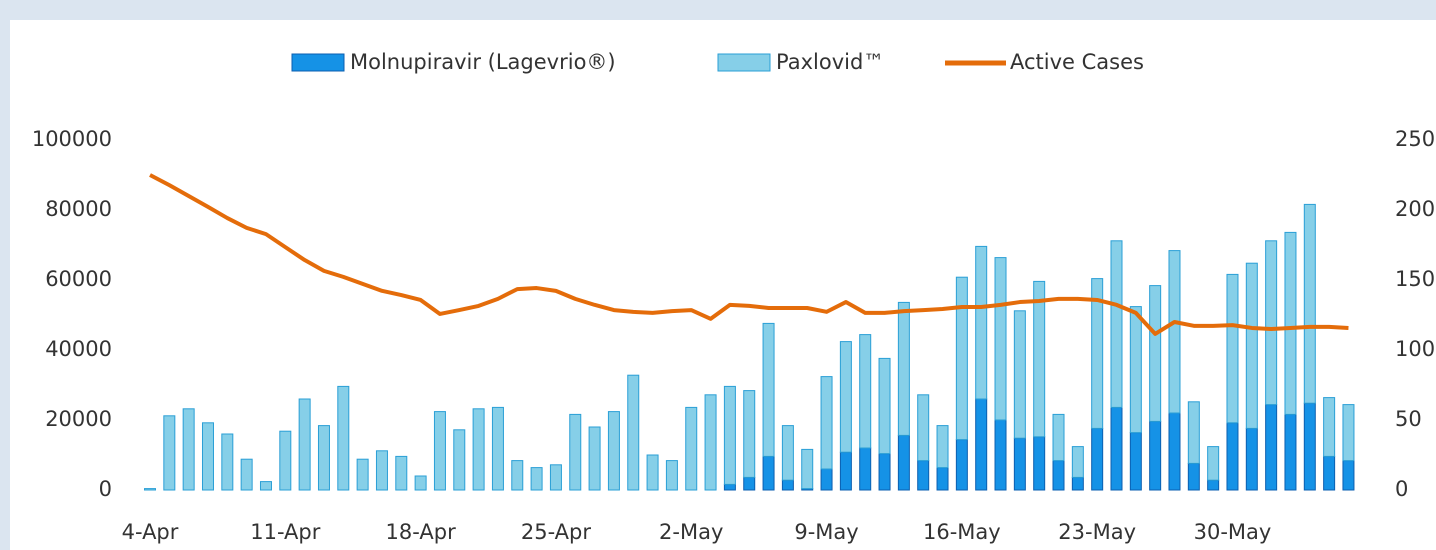  Describe the element at coordinates (421, 532) in the screenshot. I see `x-tick-label: 18-Apr` at that location.